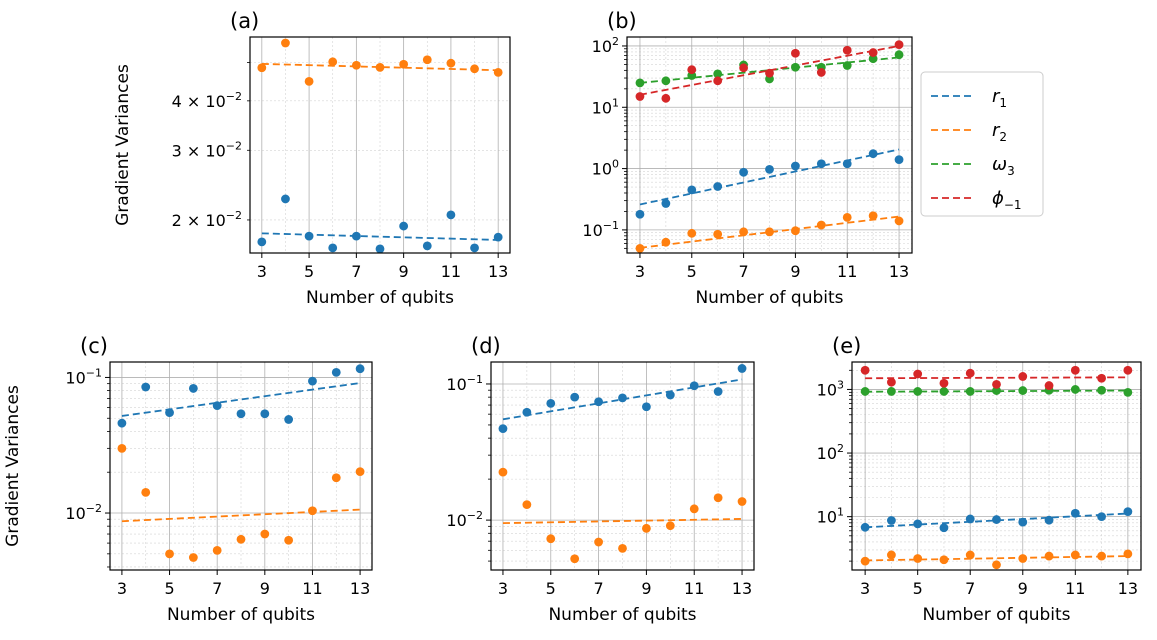  What do you see at coordinates (1023, 588) in the screenshot?
I see `x-tick-label: 9` at bounding box center [1023, 588].